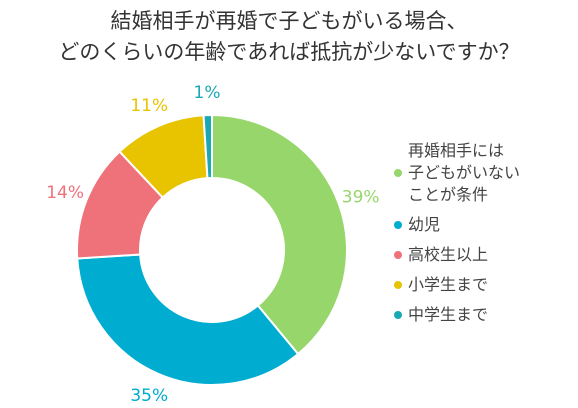 Image resolution: width=578 pixels, height=408 pixels. I want to click on legend-label: 高校生以上, so click(448, 254).